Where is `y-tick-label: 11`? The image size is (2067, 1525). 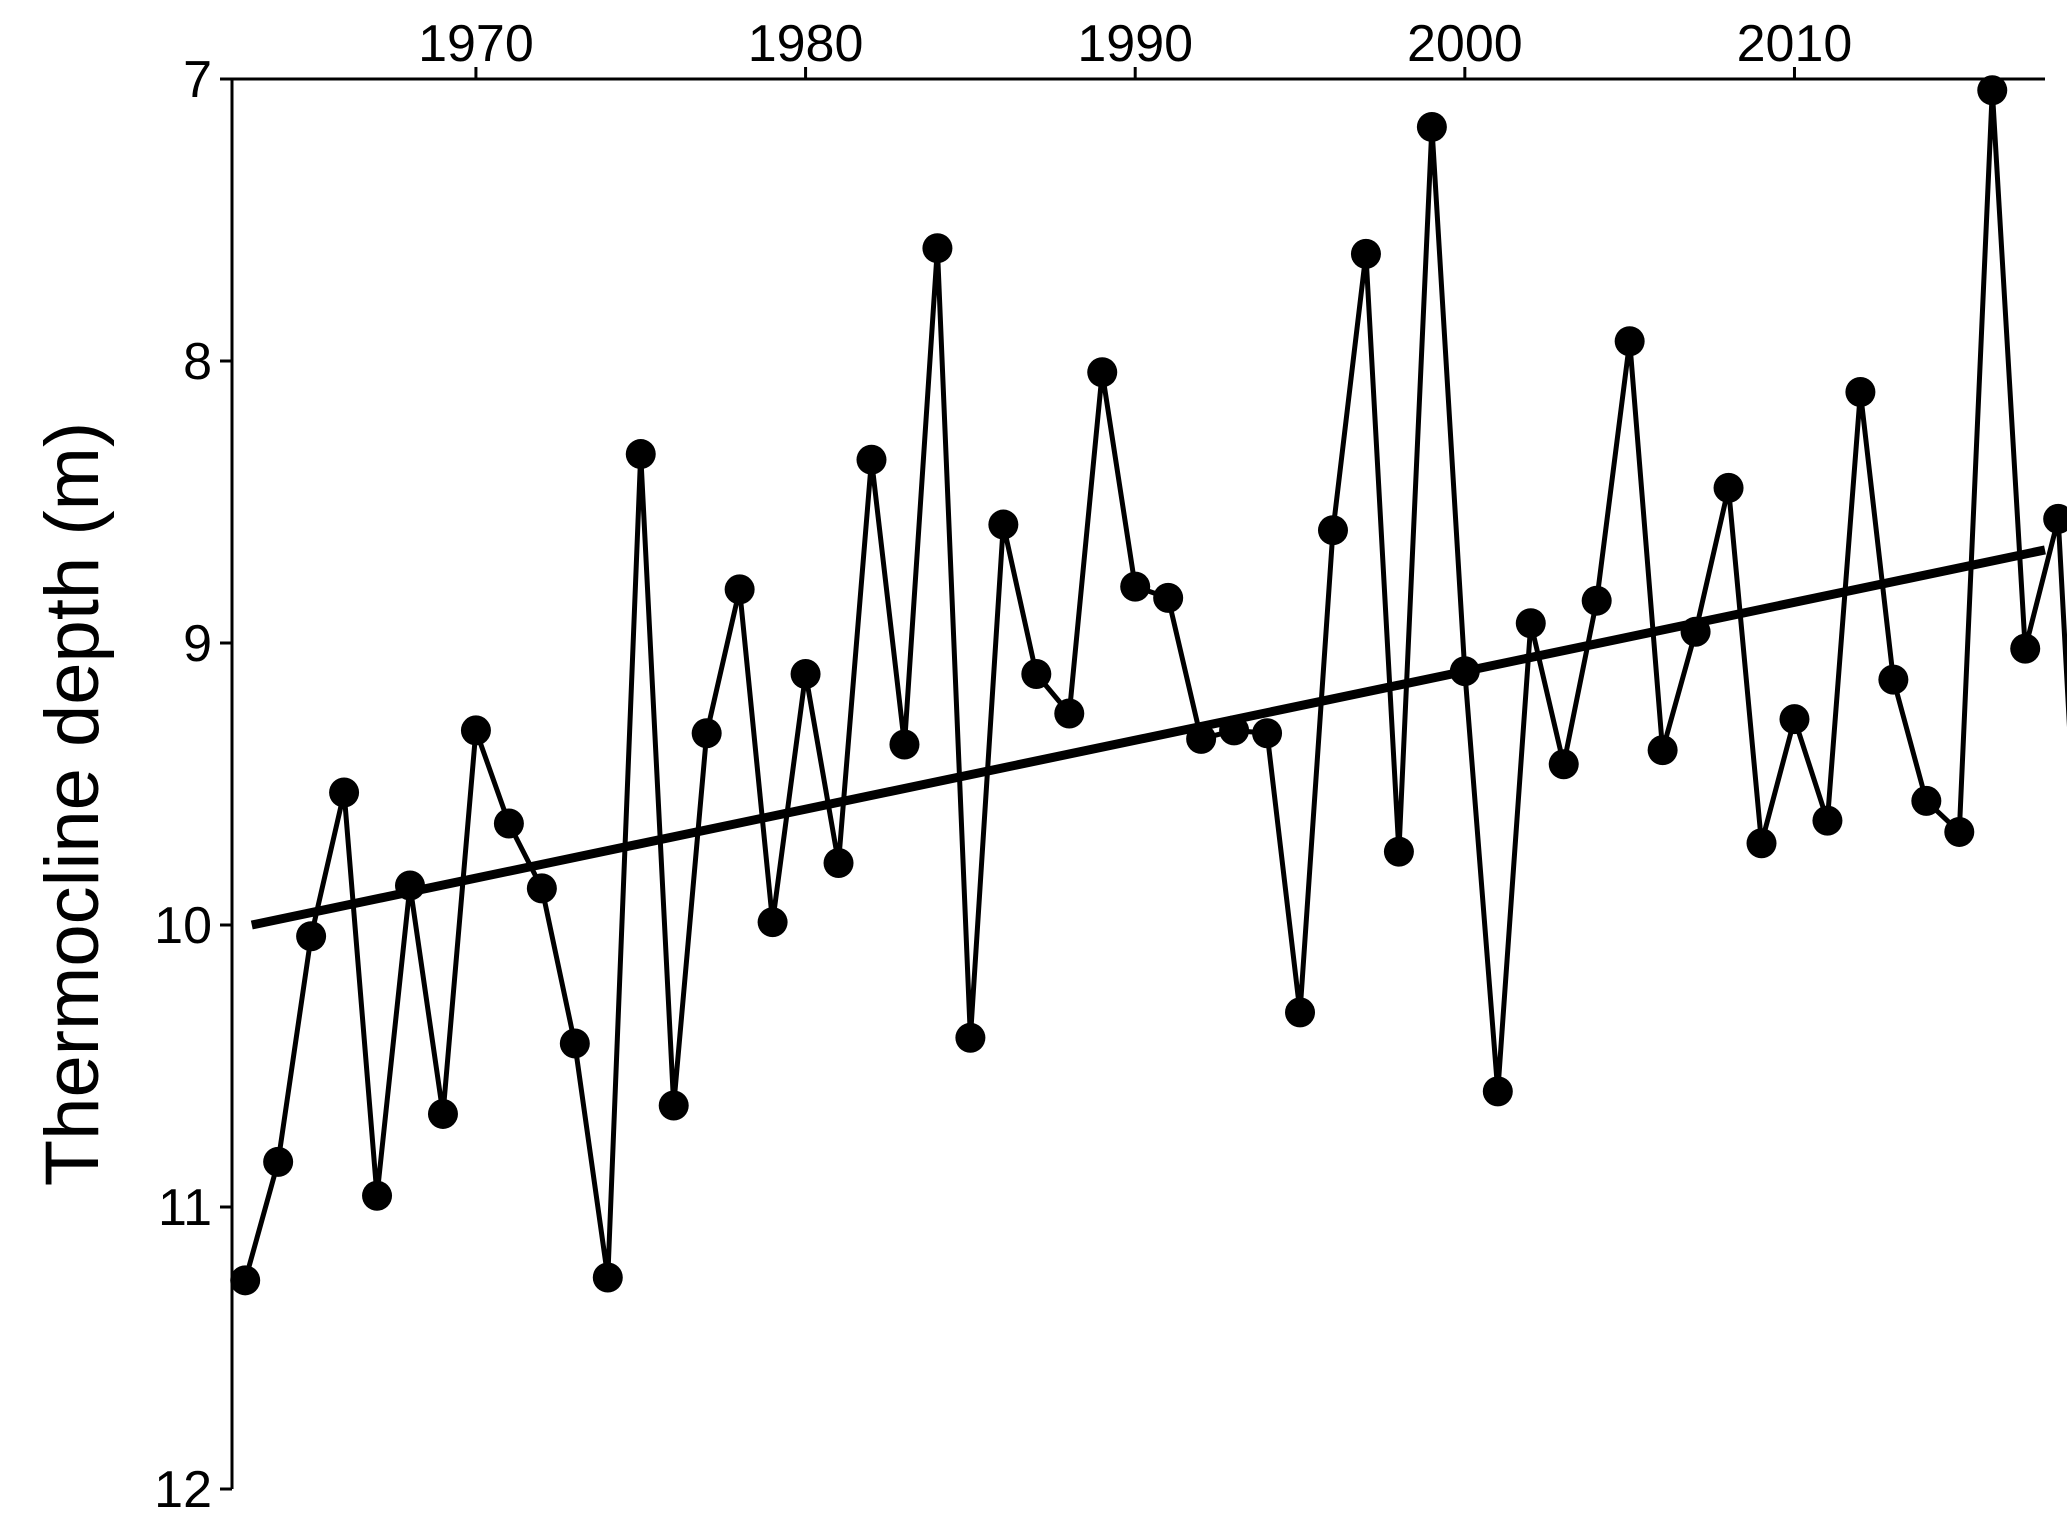
y-tick-label: 11 is located at coordinates (185, 1208).